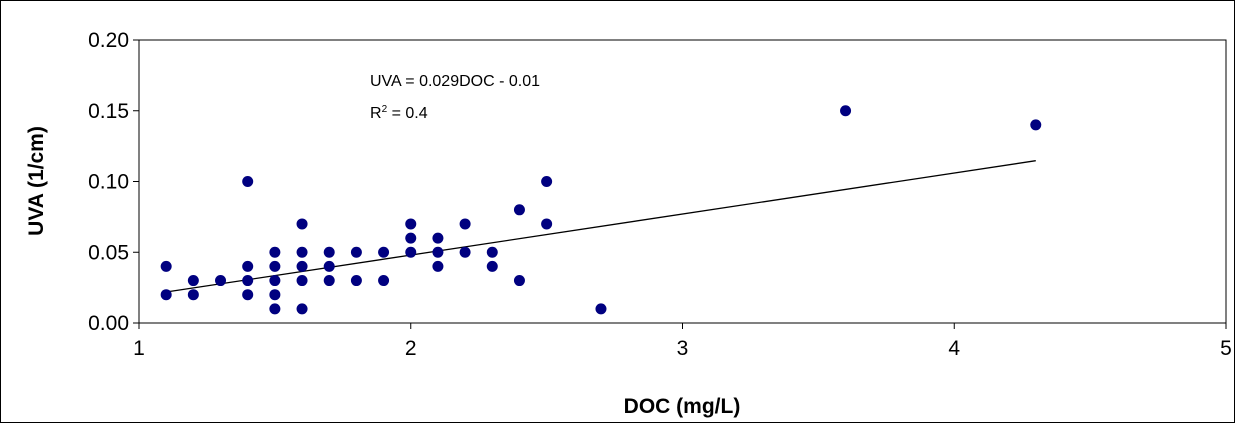 This screenshot has height=423, width=1235. I want to click on trendline-r-squared: R2 = 0.4, so click(399, 113).